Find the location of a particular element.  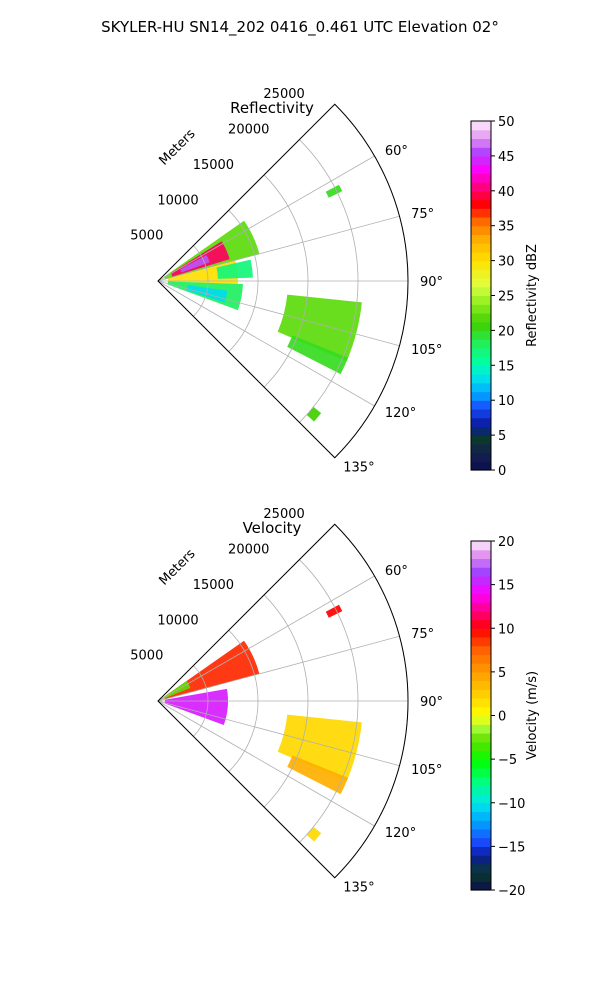

colorbar-tick-label: 15 is located at coordinates (506, 586).